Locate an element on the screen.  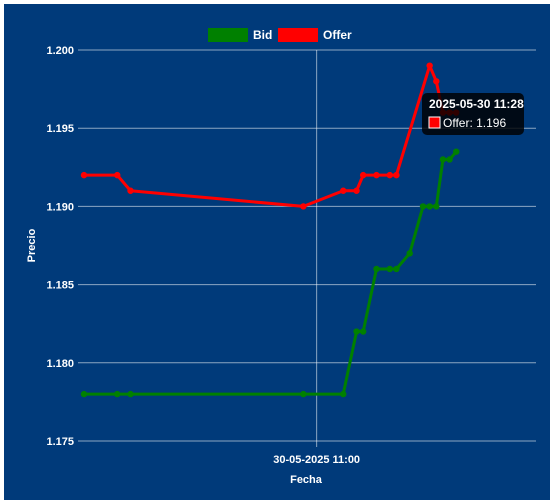
y-tick-label: 1.190 is located at coordinates (60, 207).